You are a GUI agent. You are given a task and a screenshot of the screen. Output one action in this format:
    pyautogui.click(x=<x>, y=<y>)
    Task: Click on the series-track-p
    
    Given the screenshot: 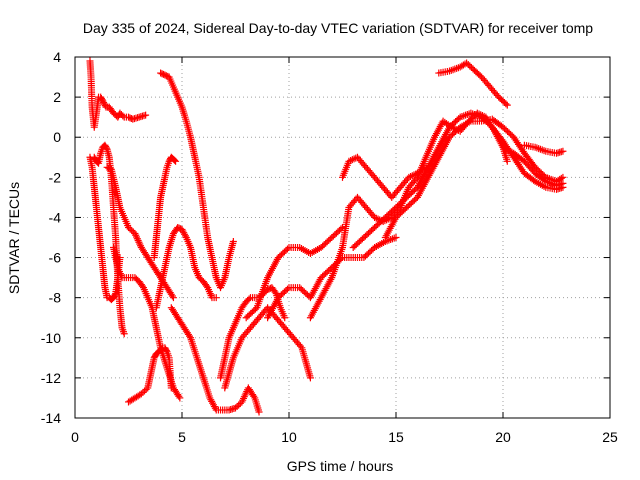 What is the action you would take?
    pyautogui.click(x=384, y=177)
    